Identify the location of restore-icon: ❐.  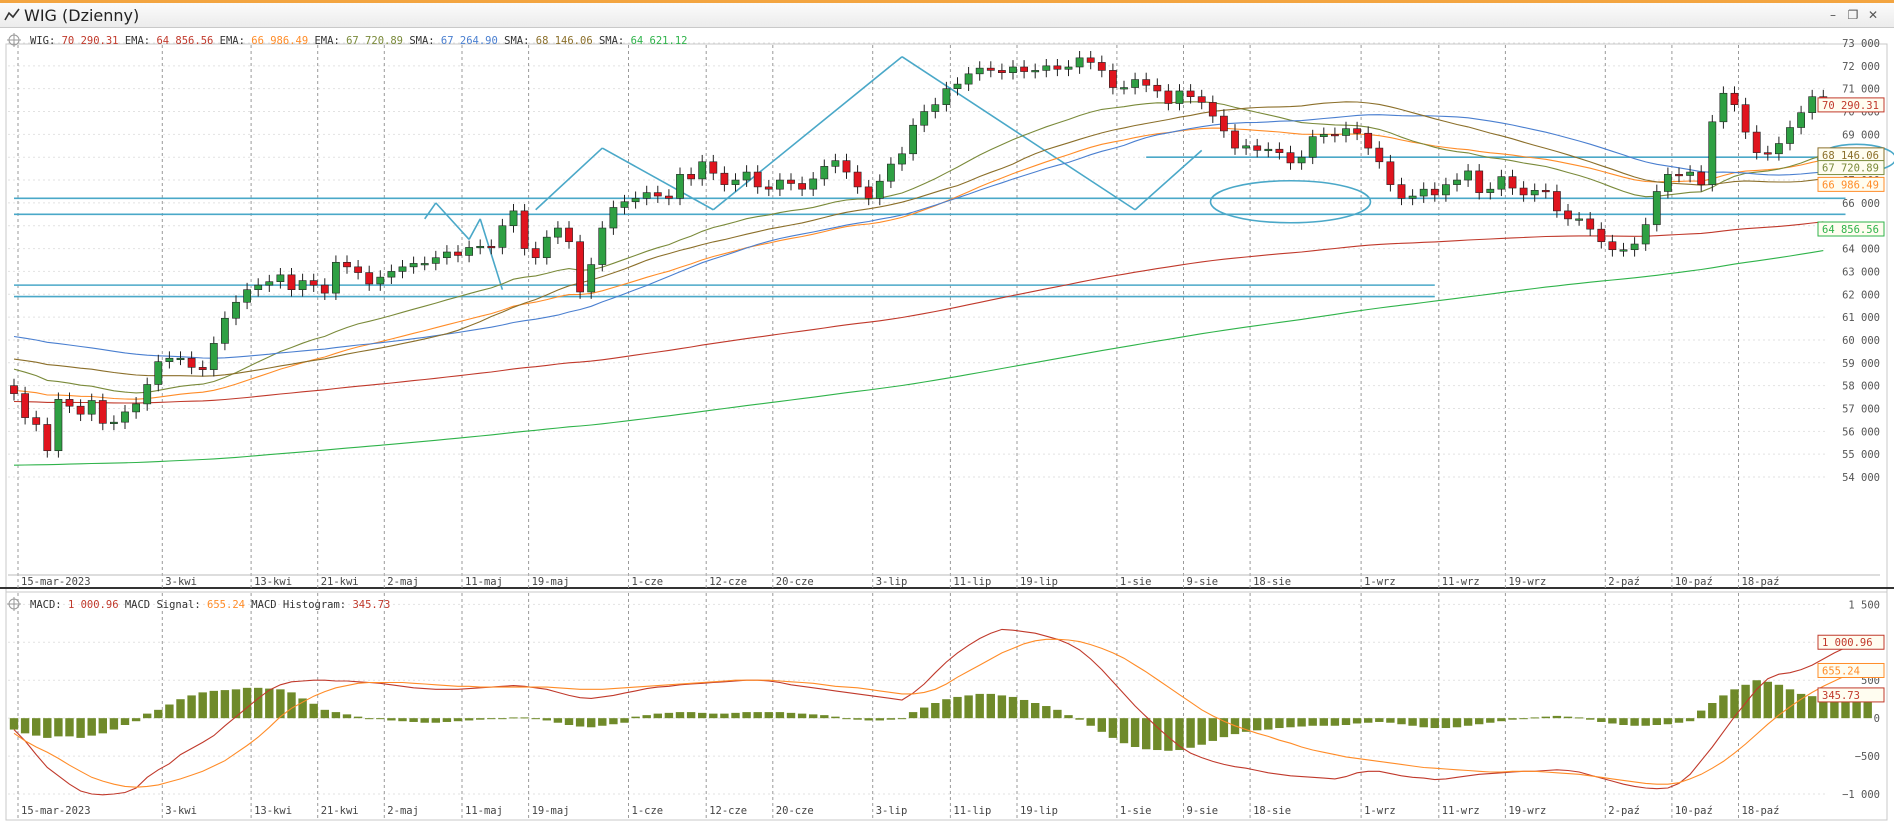
(1853, 15).